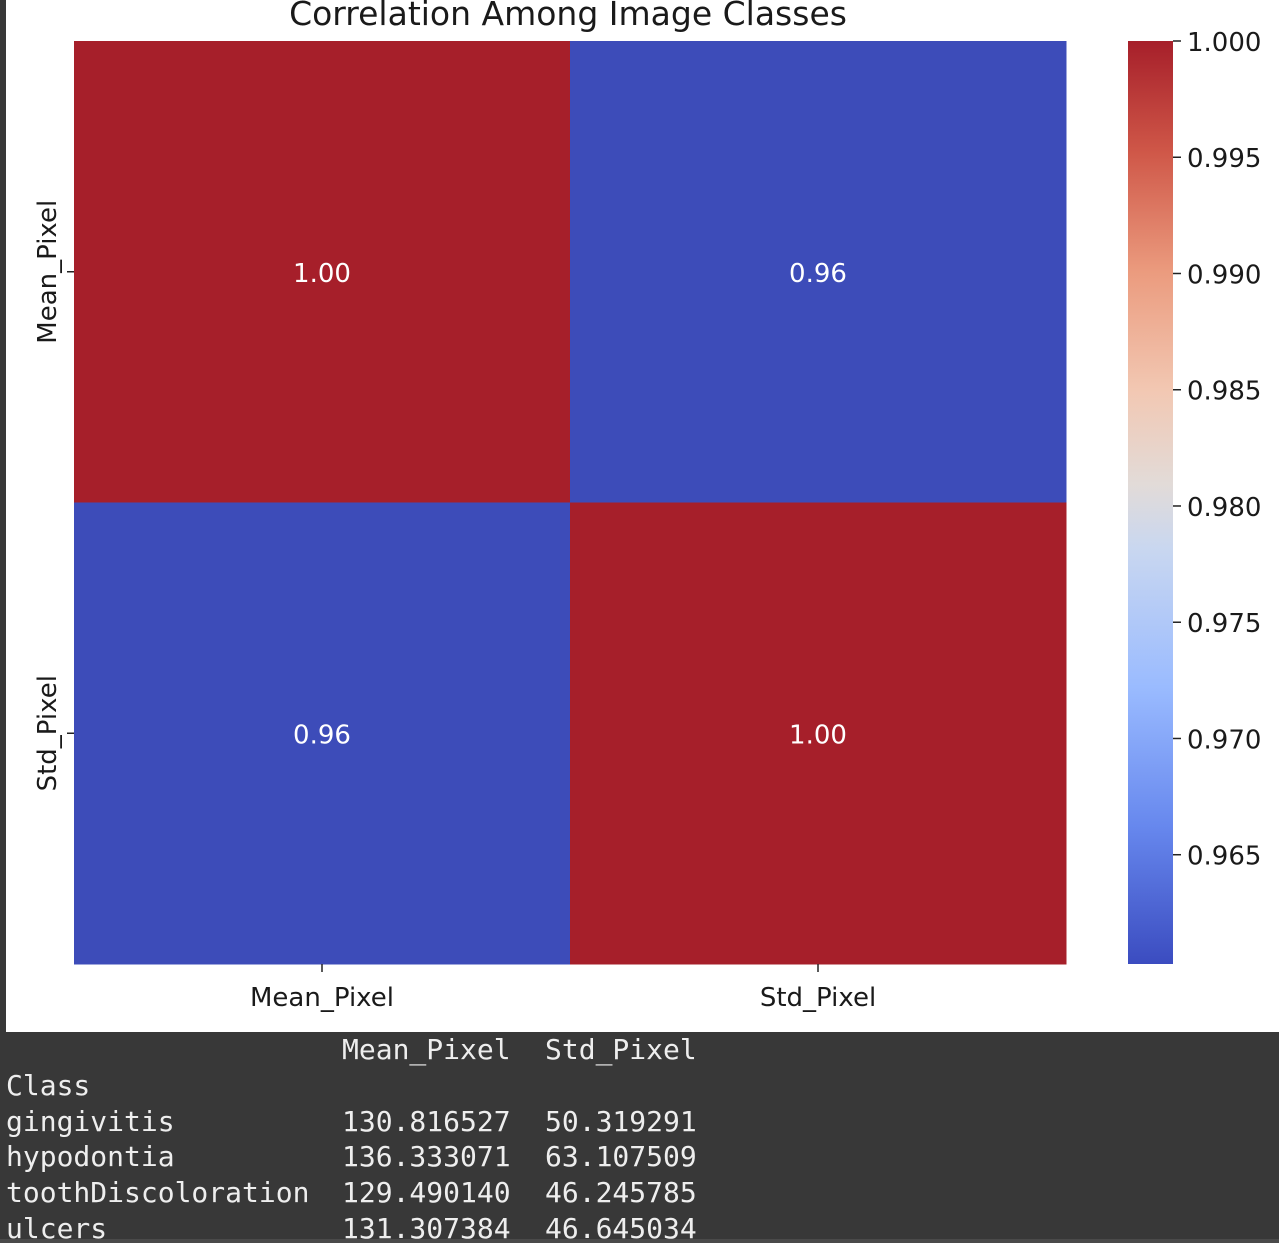 This screenshot has height=1243, width=1279. What do you see at coordinates (621, 1193) in the screenshot?
I see `output-data-row-cell-2: 46.245785` at bounding box center [621, 1193].